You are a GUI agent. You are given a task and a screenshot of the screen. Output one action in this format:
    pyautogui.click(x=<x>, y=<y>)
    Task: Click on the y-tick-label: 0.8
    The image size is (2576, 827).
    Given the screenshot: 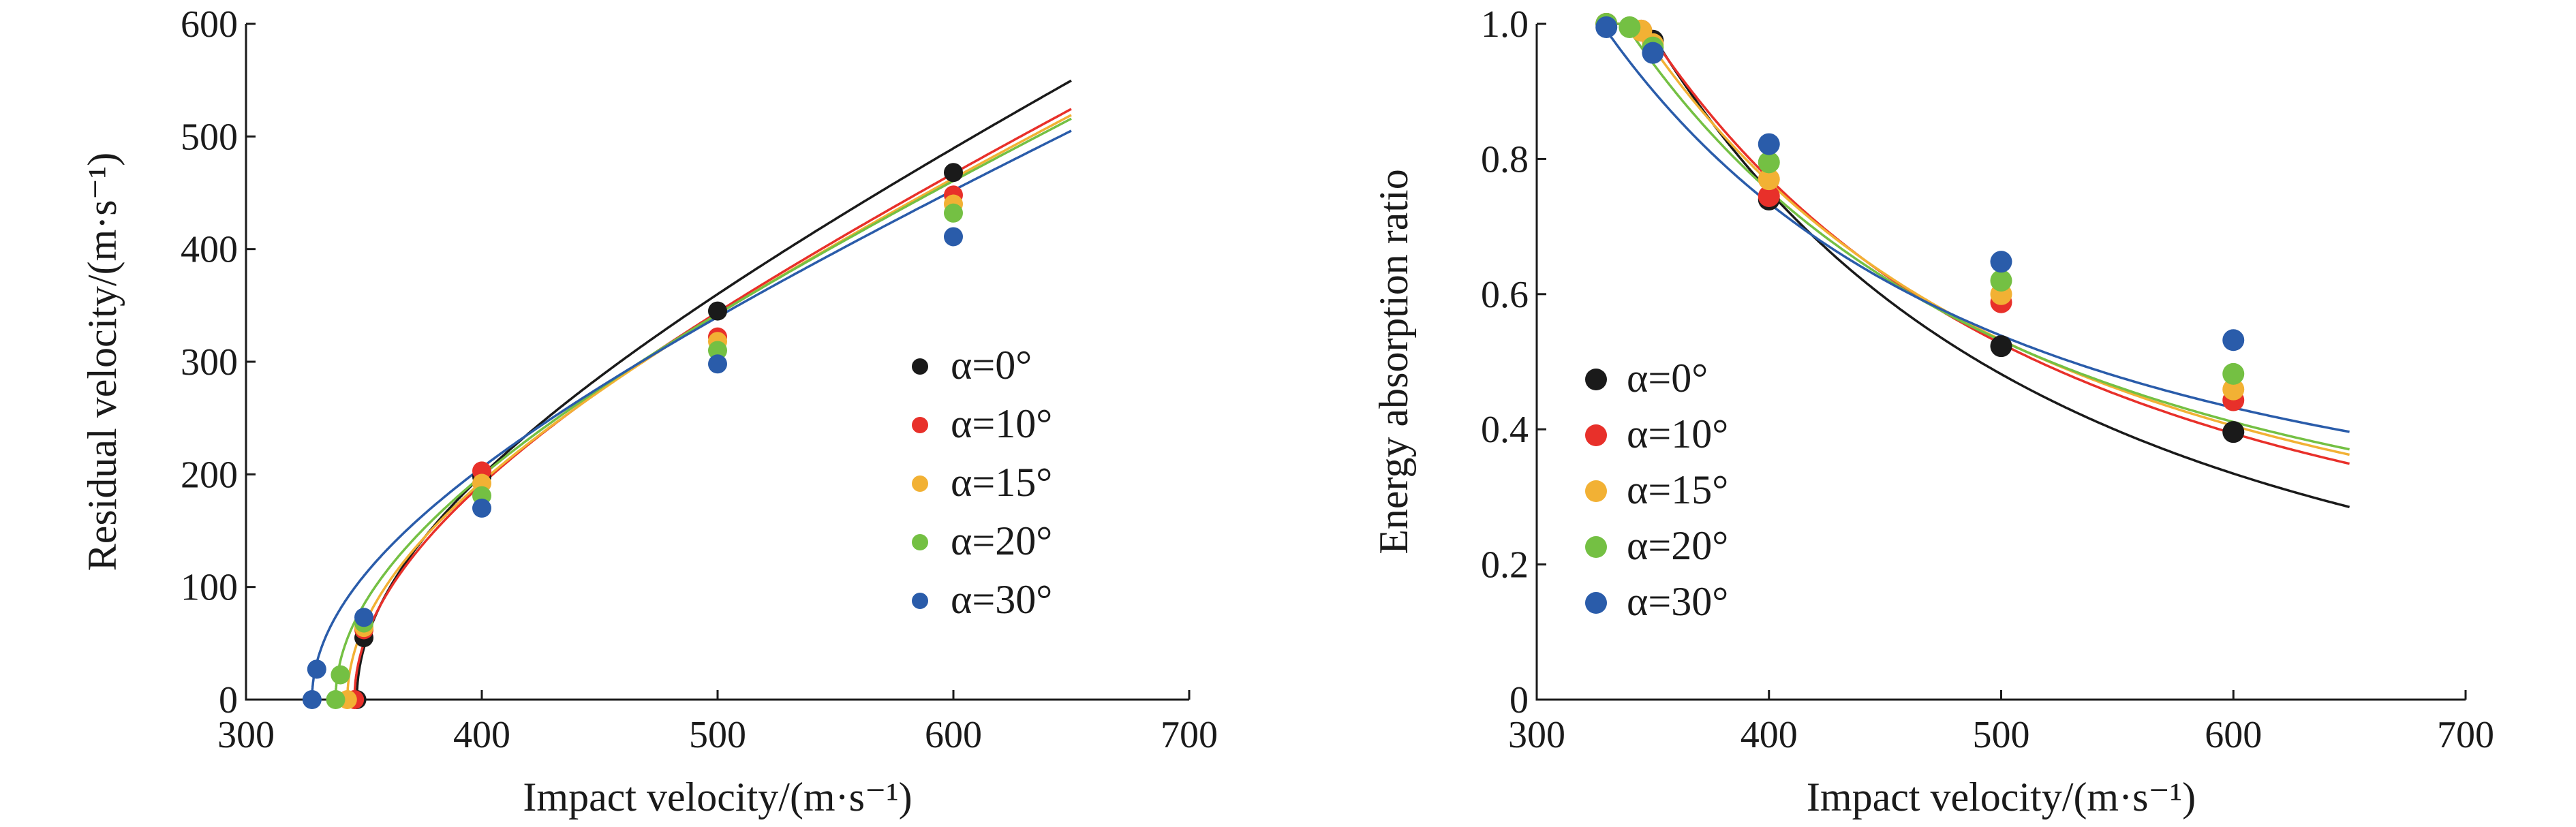 What is the action you would take?
    pyautogui.click(x=1505, y=159)
    